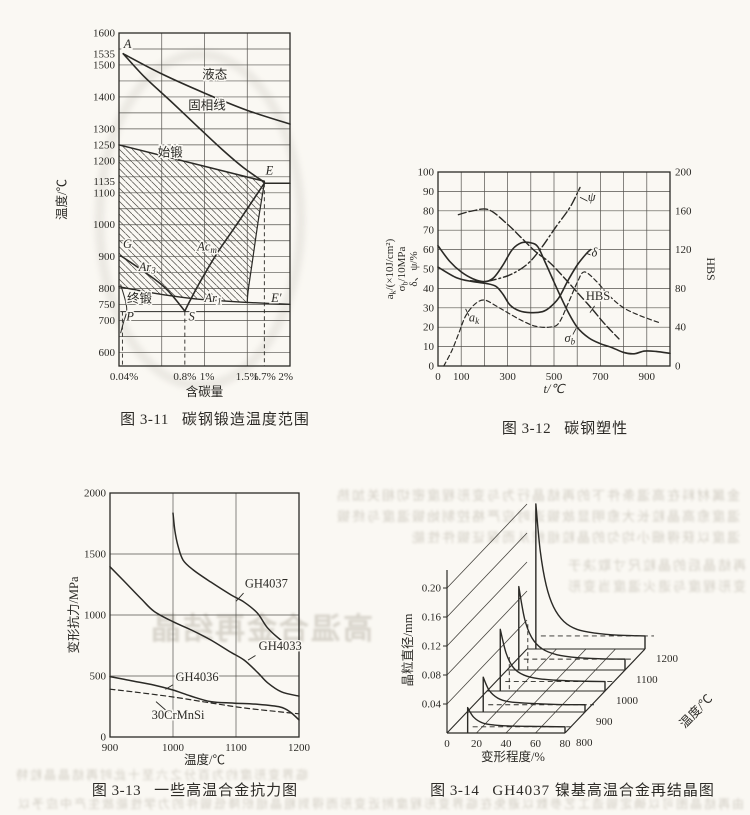 The width and height of the screenshot is (750, 815). I want to click on fig-3-12-caption-number: 图 3-12, so click(526, 429).